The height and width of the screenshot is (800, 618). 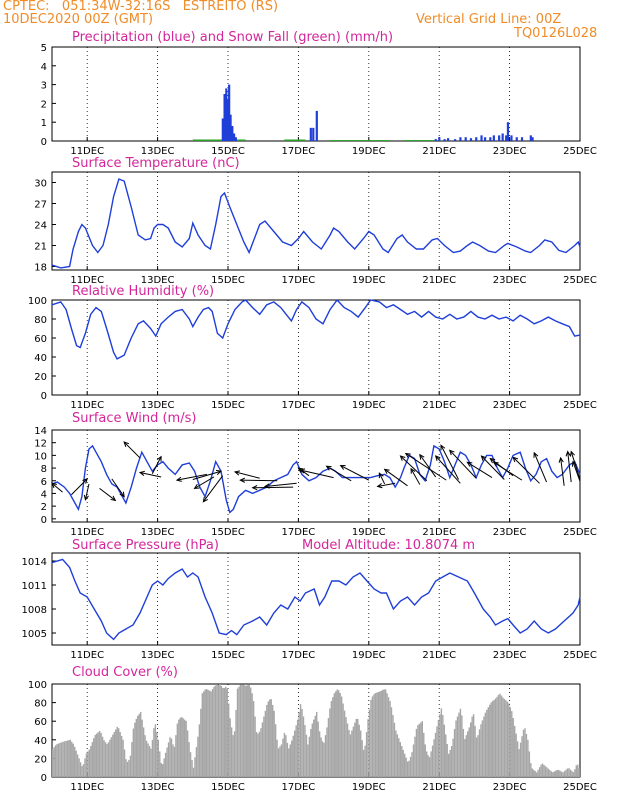 I want to click on panel-title: Surface Pressure (hPa), so click(x=145, y=545).